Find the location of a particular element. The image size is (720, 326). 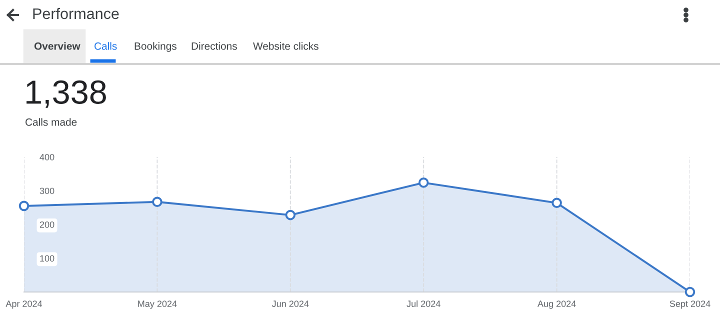

x-tick-label: Jun 2024 is located at coordinates (290, 303).